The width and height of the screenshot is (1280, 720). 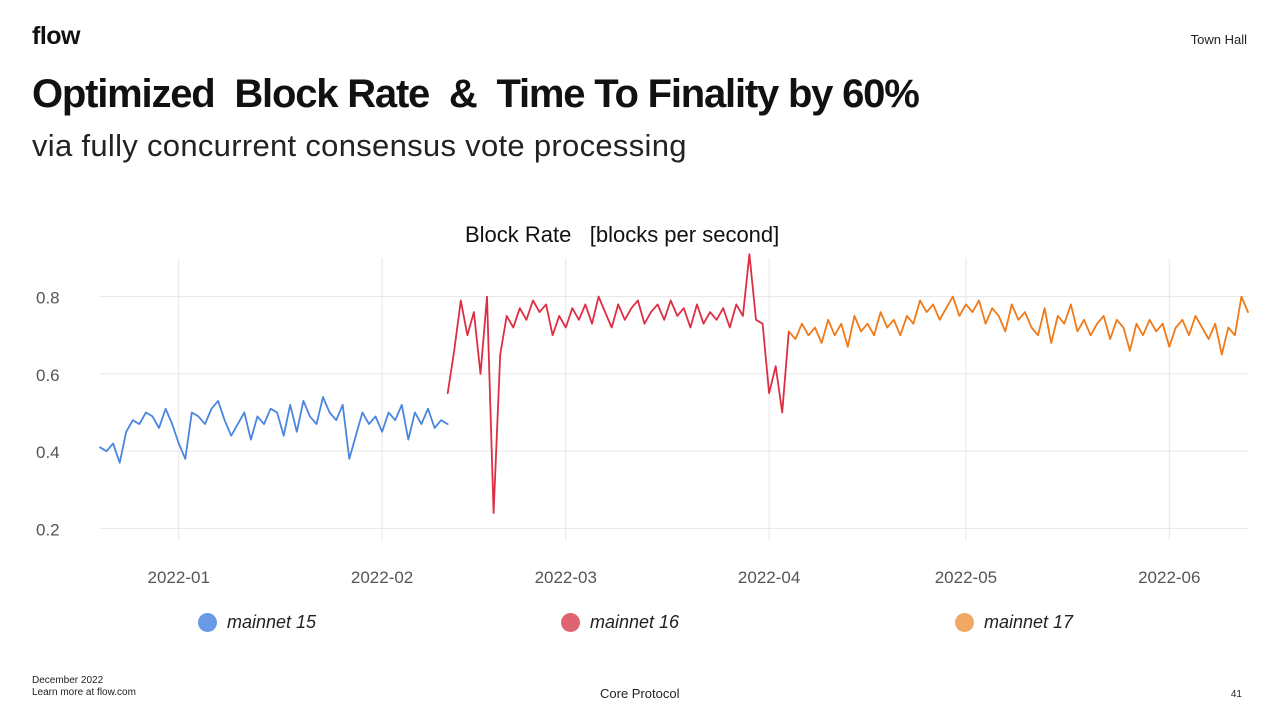 I want to click on legend-item-mainnet-17: mainnet 17, so click(x=1014, y=622).